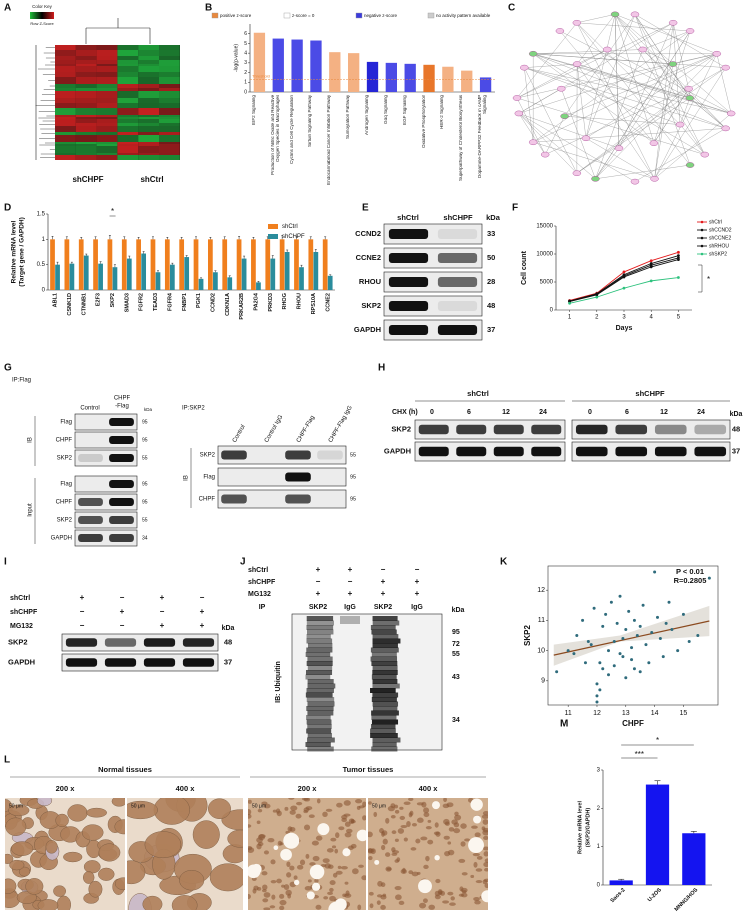 The height and width of the screenshot is (917, 749). Describe the element at coordinates (66, 788) in the screenshot. I see `magnification-label: 200 x` at that location.